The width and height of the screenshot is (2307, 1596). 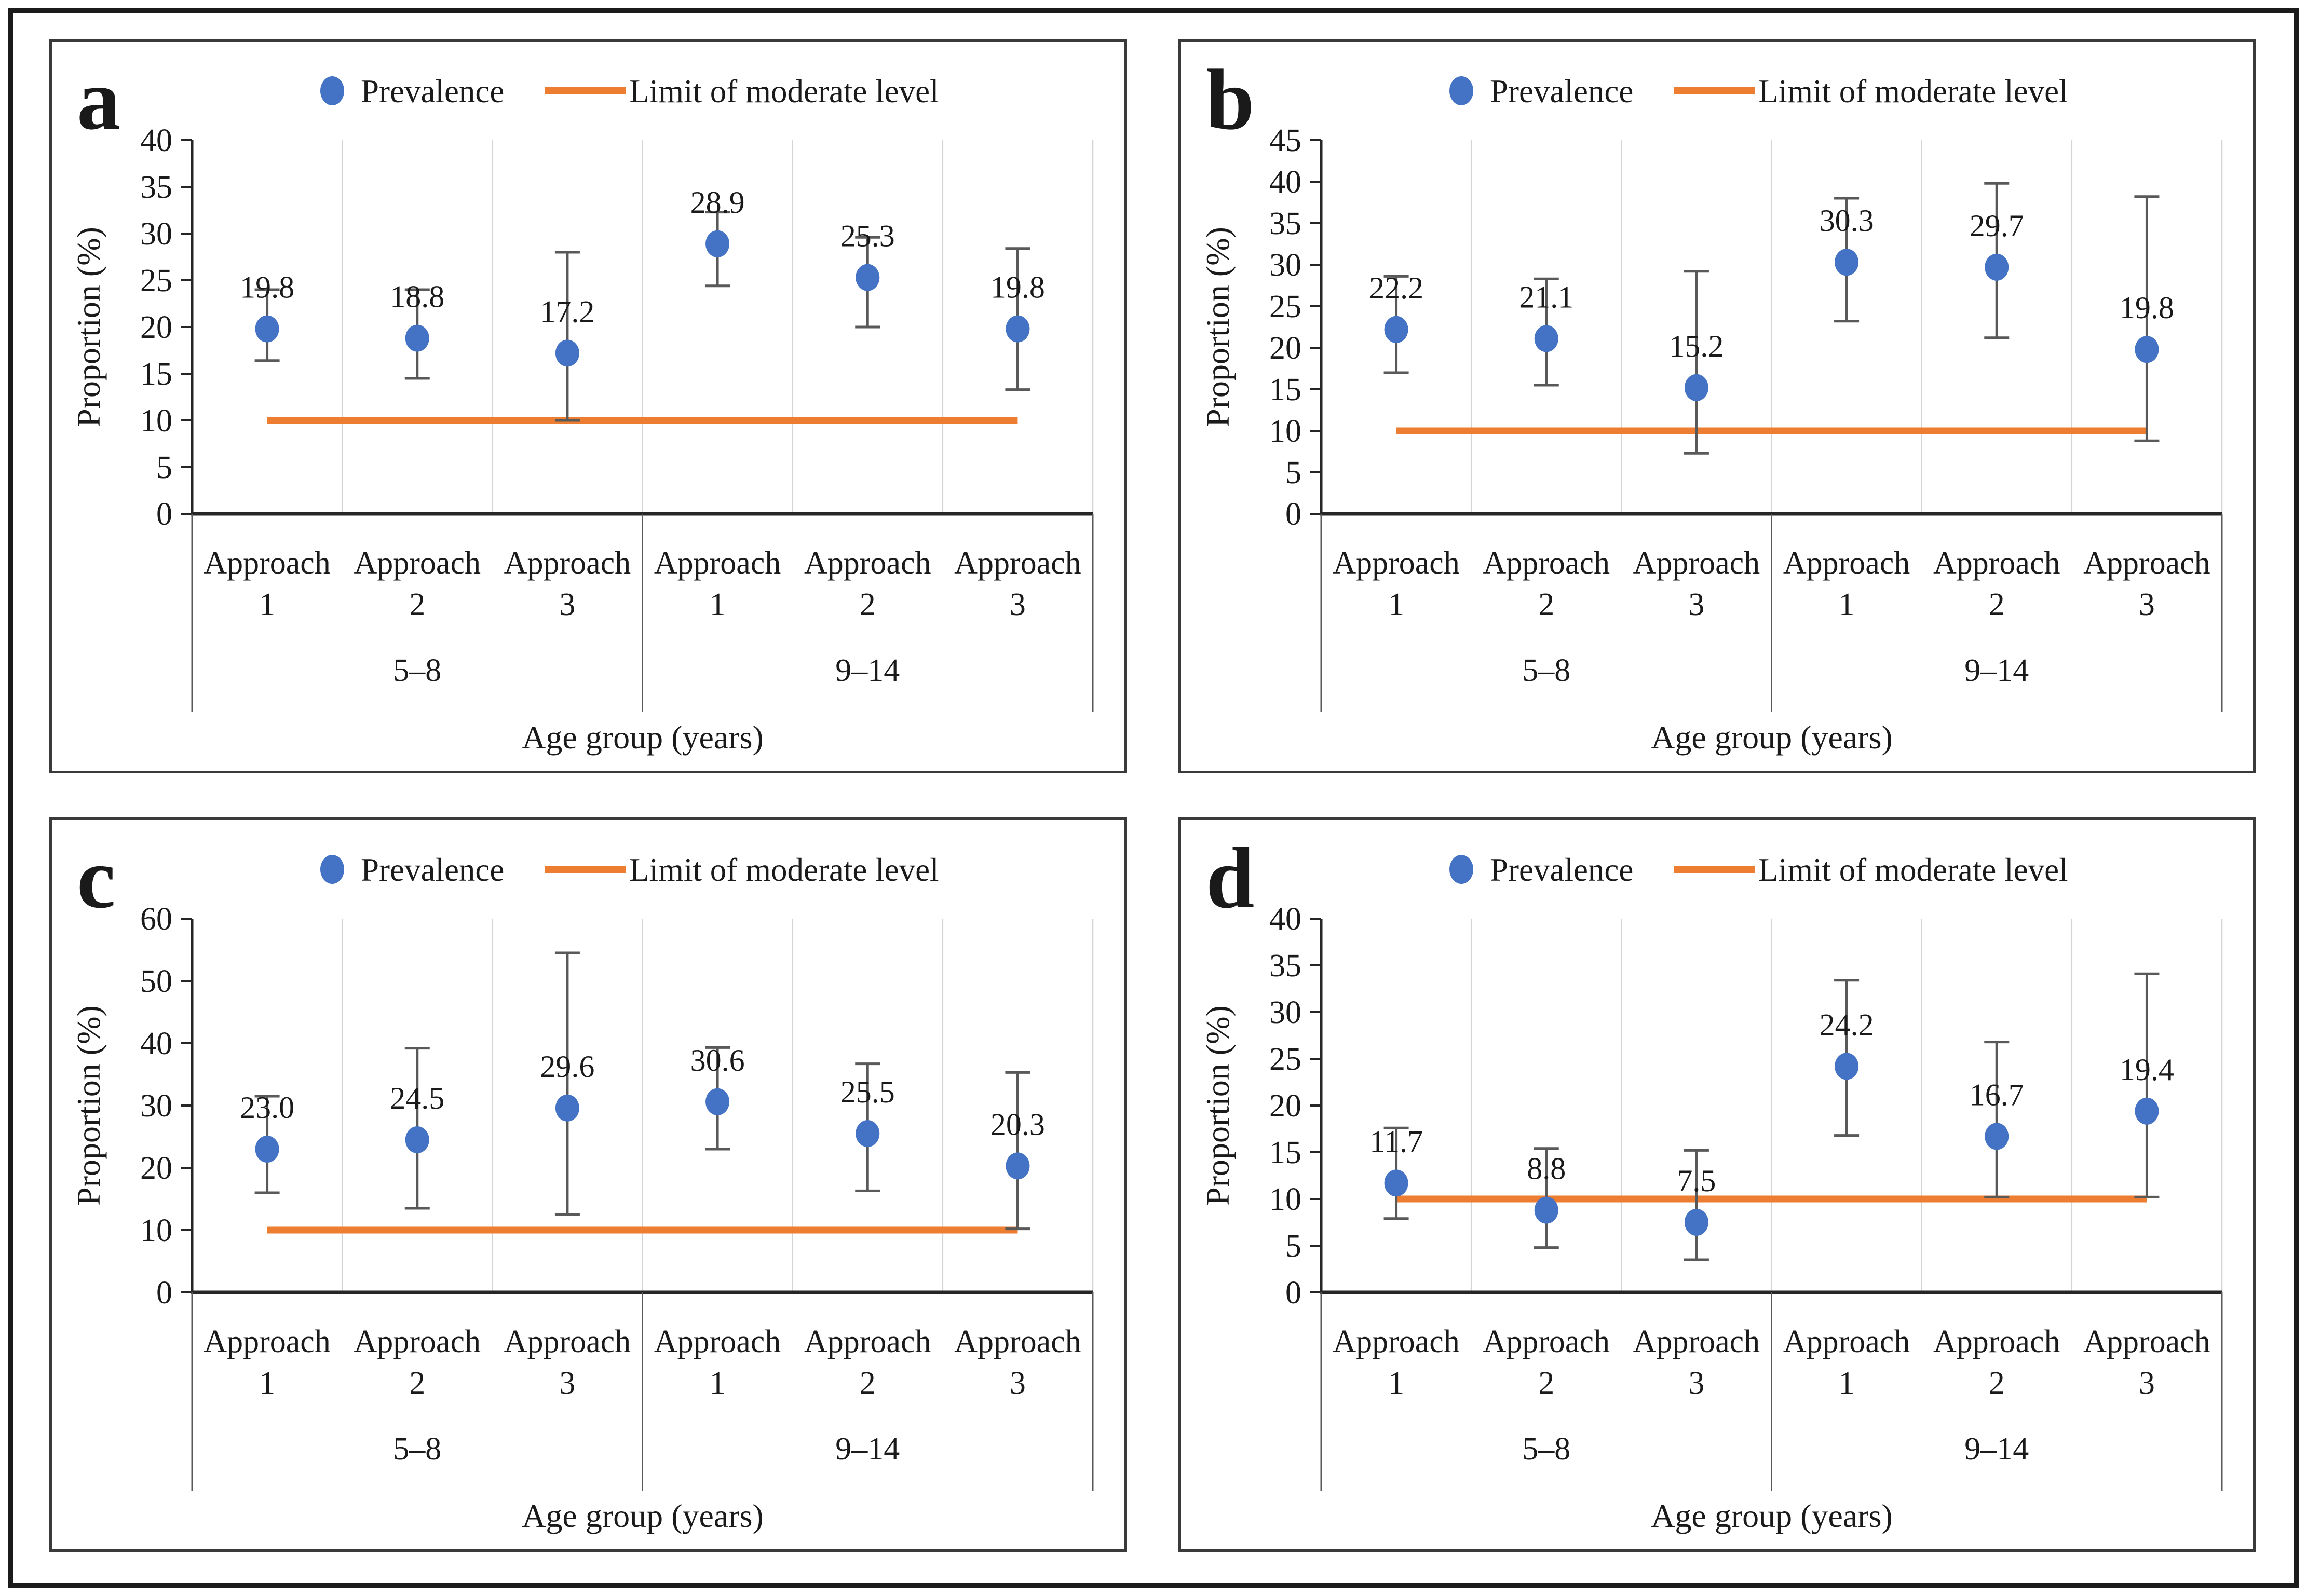 What do you see at coordinates (2147, 1070) in the screenshot?
I see `data-label: 19.4` at bounding box center [2147, 1070].